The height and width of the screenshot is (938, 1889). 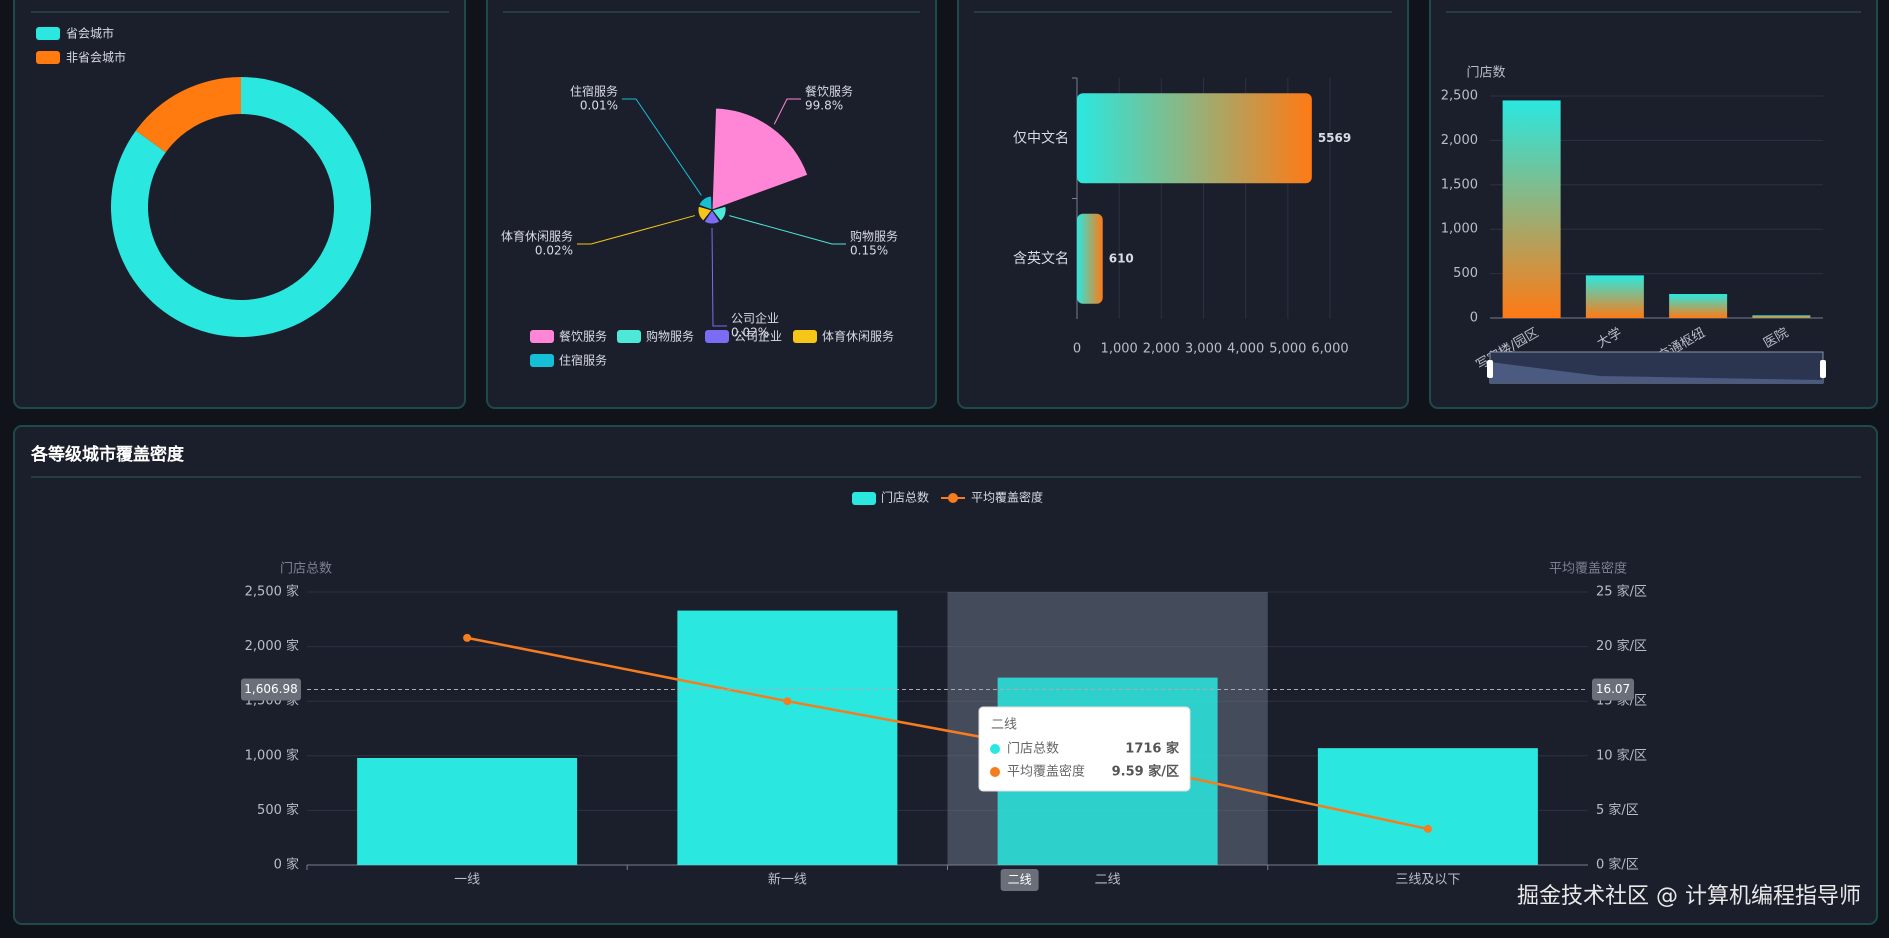 I want to click on pointer-label: 二线, so click(x=1020, y=880).